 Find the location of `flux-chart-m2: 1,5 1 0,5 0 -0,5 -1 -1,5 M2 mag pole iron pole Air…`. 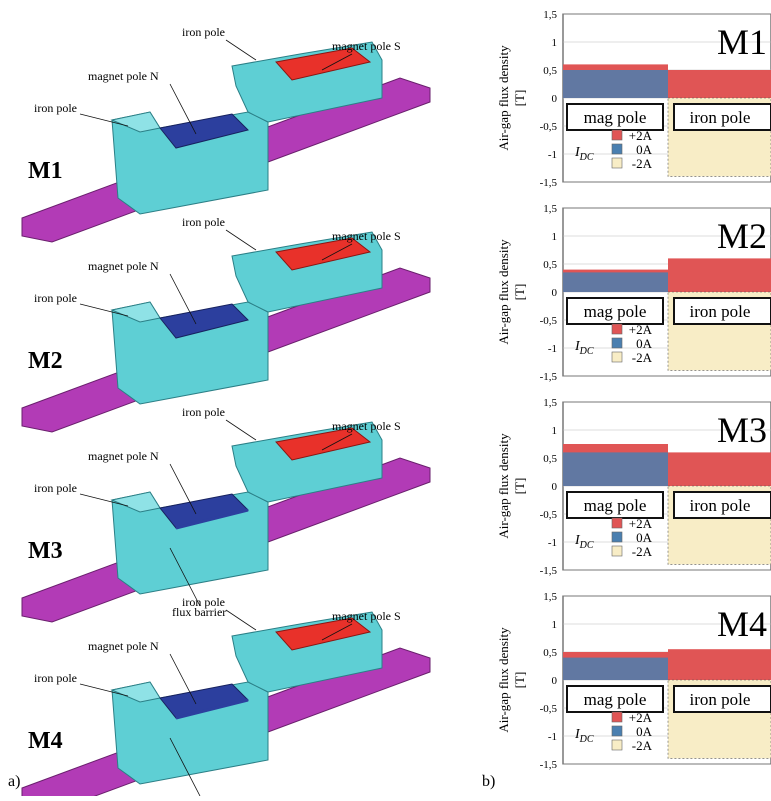

flux-chart-m2: 1,5 1 0,5 0 -0,5 -1 -1,5 M2 mag pole iron pole Air… is located at coordinates (633, 293).